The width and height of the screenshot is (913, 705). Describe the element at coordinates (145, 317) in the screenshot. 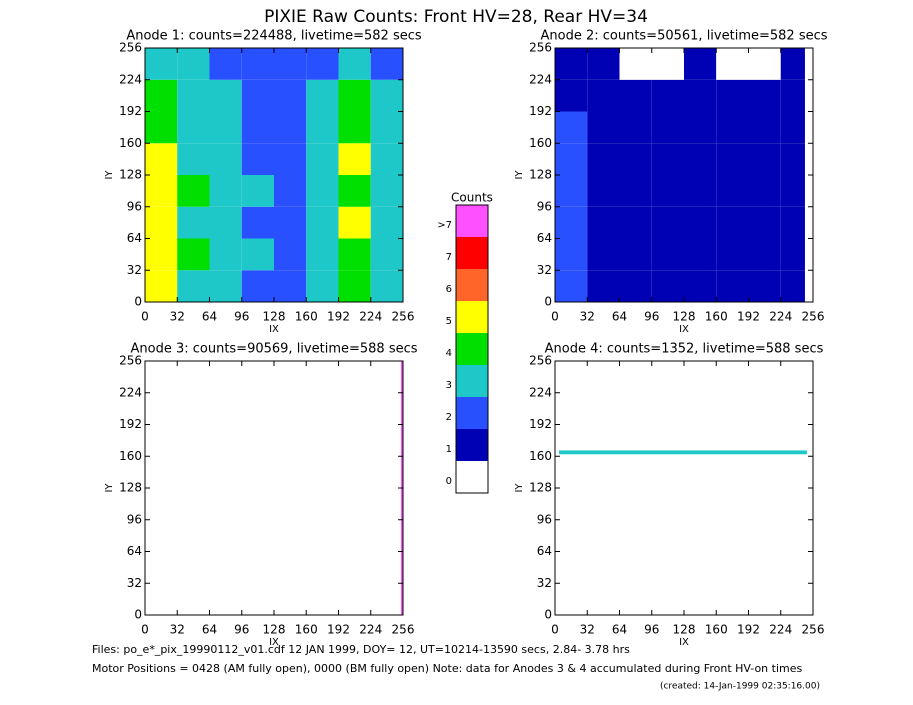

I see `x-tick-label: 0` at that location.